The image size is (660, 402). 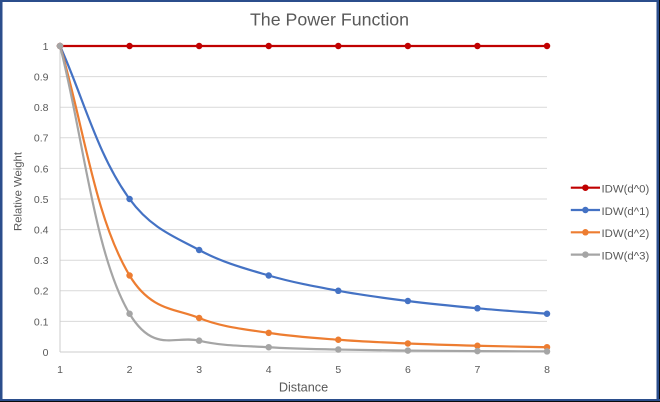 What do you see at coordinates (41, 169) in the screenshot?
I see `svg-text: 0.6` at bounding box center [41, 169].